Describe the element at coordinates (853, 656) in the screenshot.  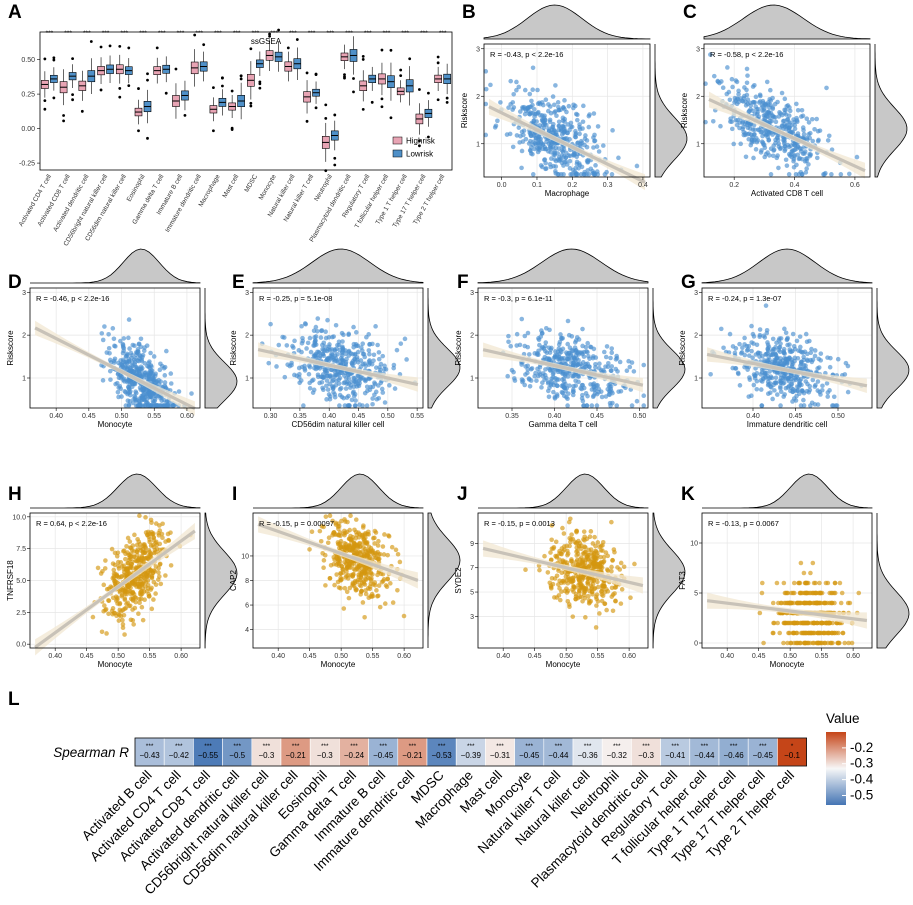
I see `x-tick-label: 0.60` at that location.